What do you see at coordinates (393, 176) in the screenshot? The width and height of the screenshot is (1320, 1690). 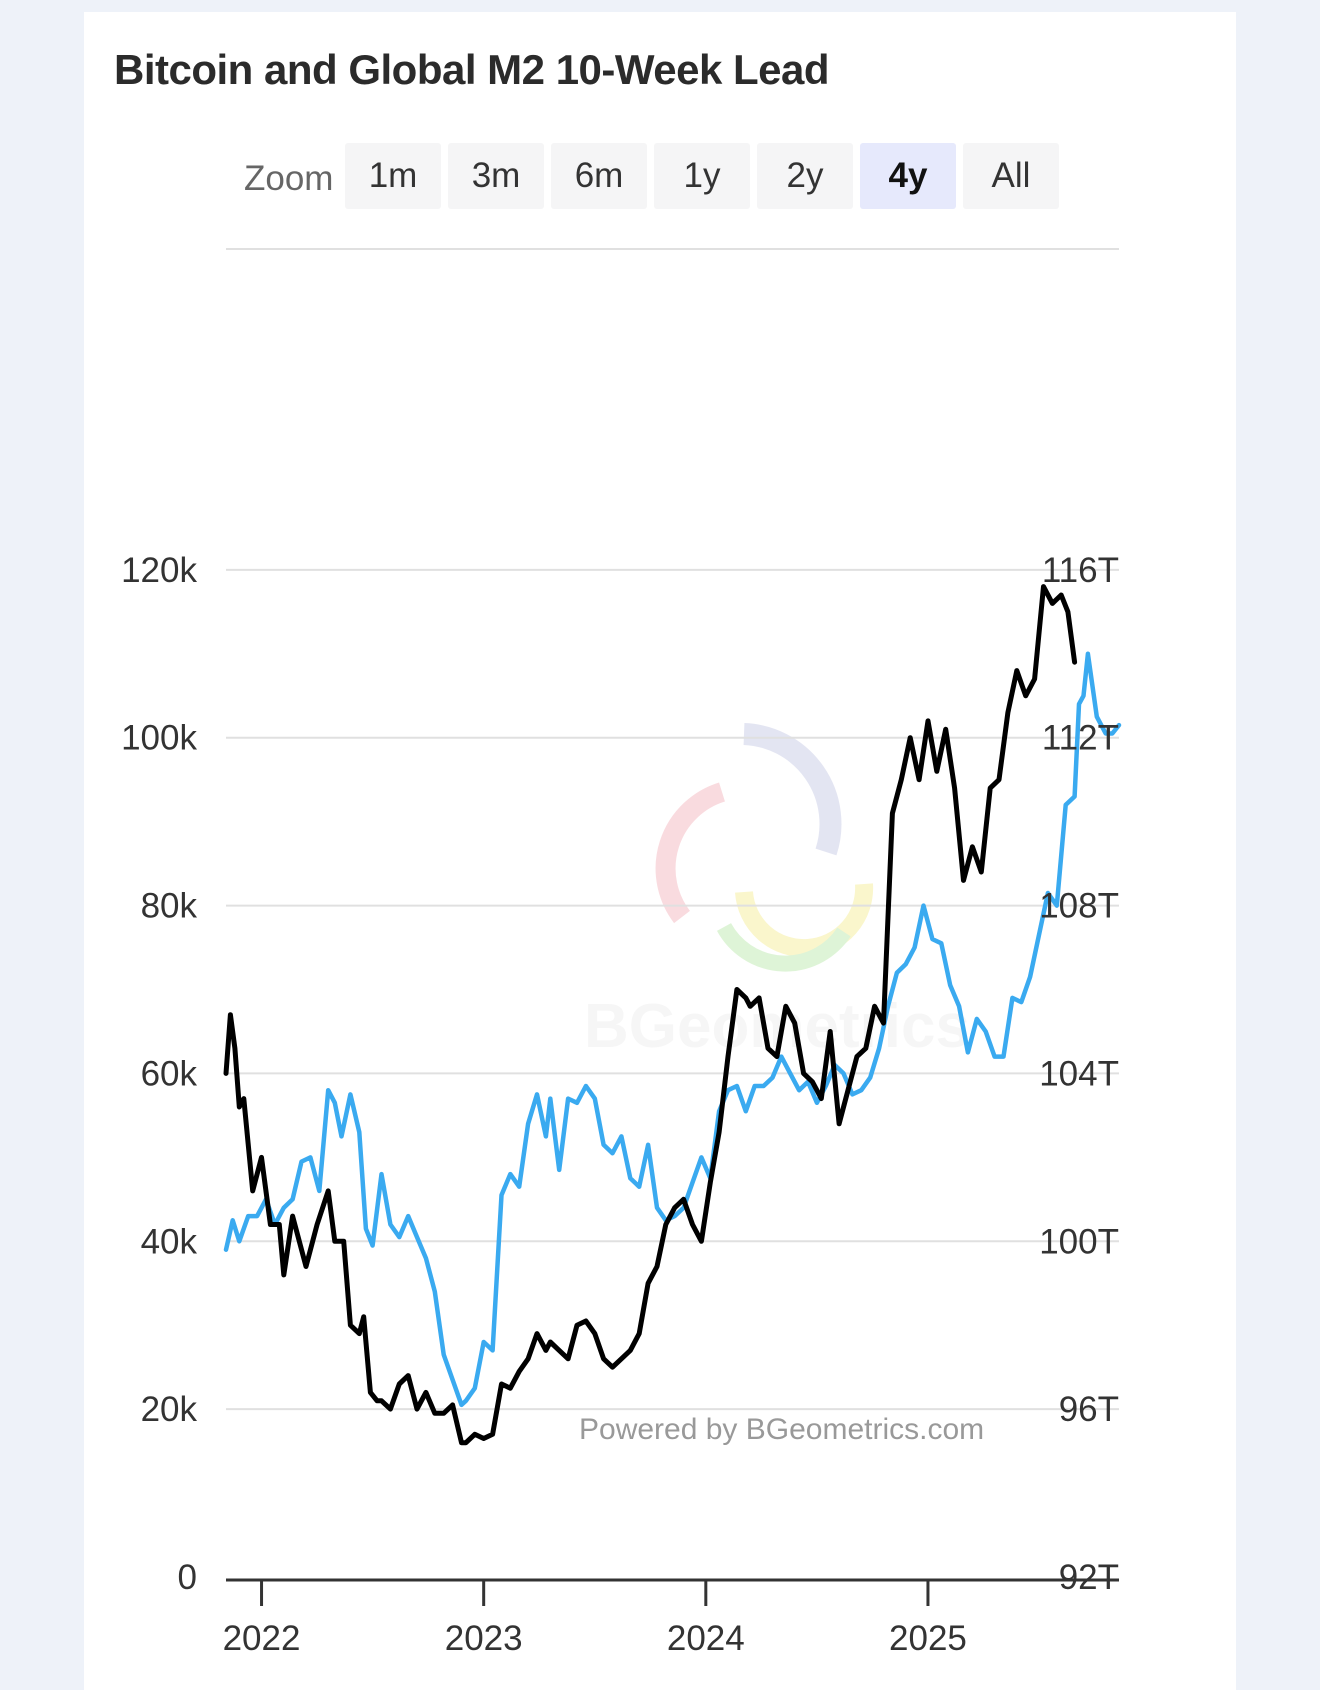 I see `zoom-button-1m: 1m` at bounding box center [393, 176].